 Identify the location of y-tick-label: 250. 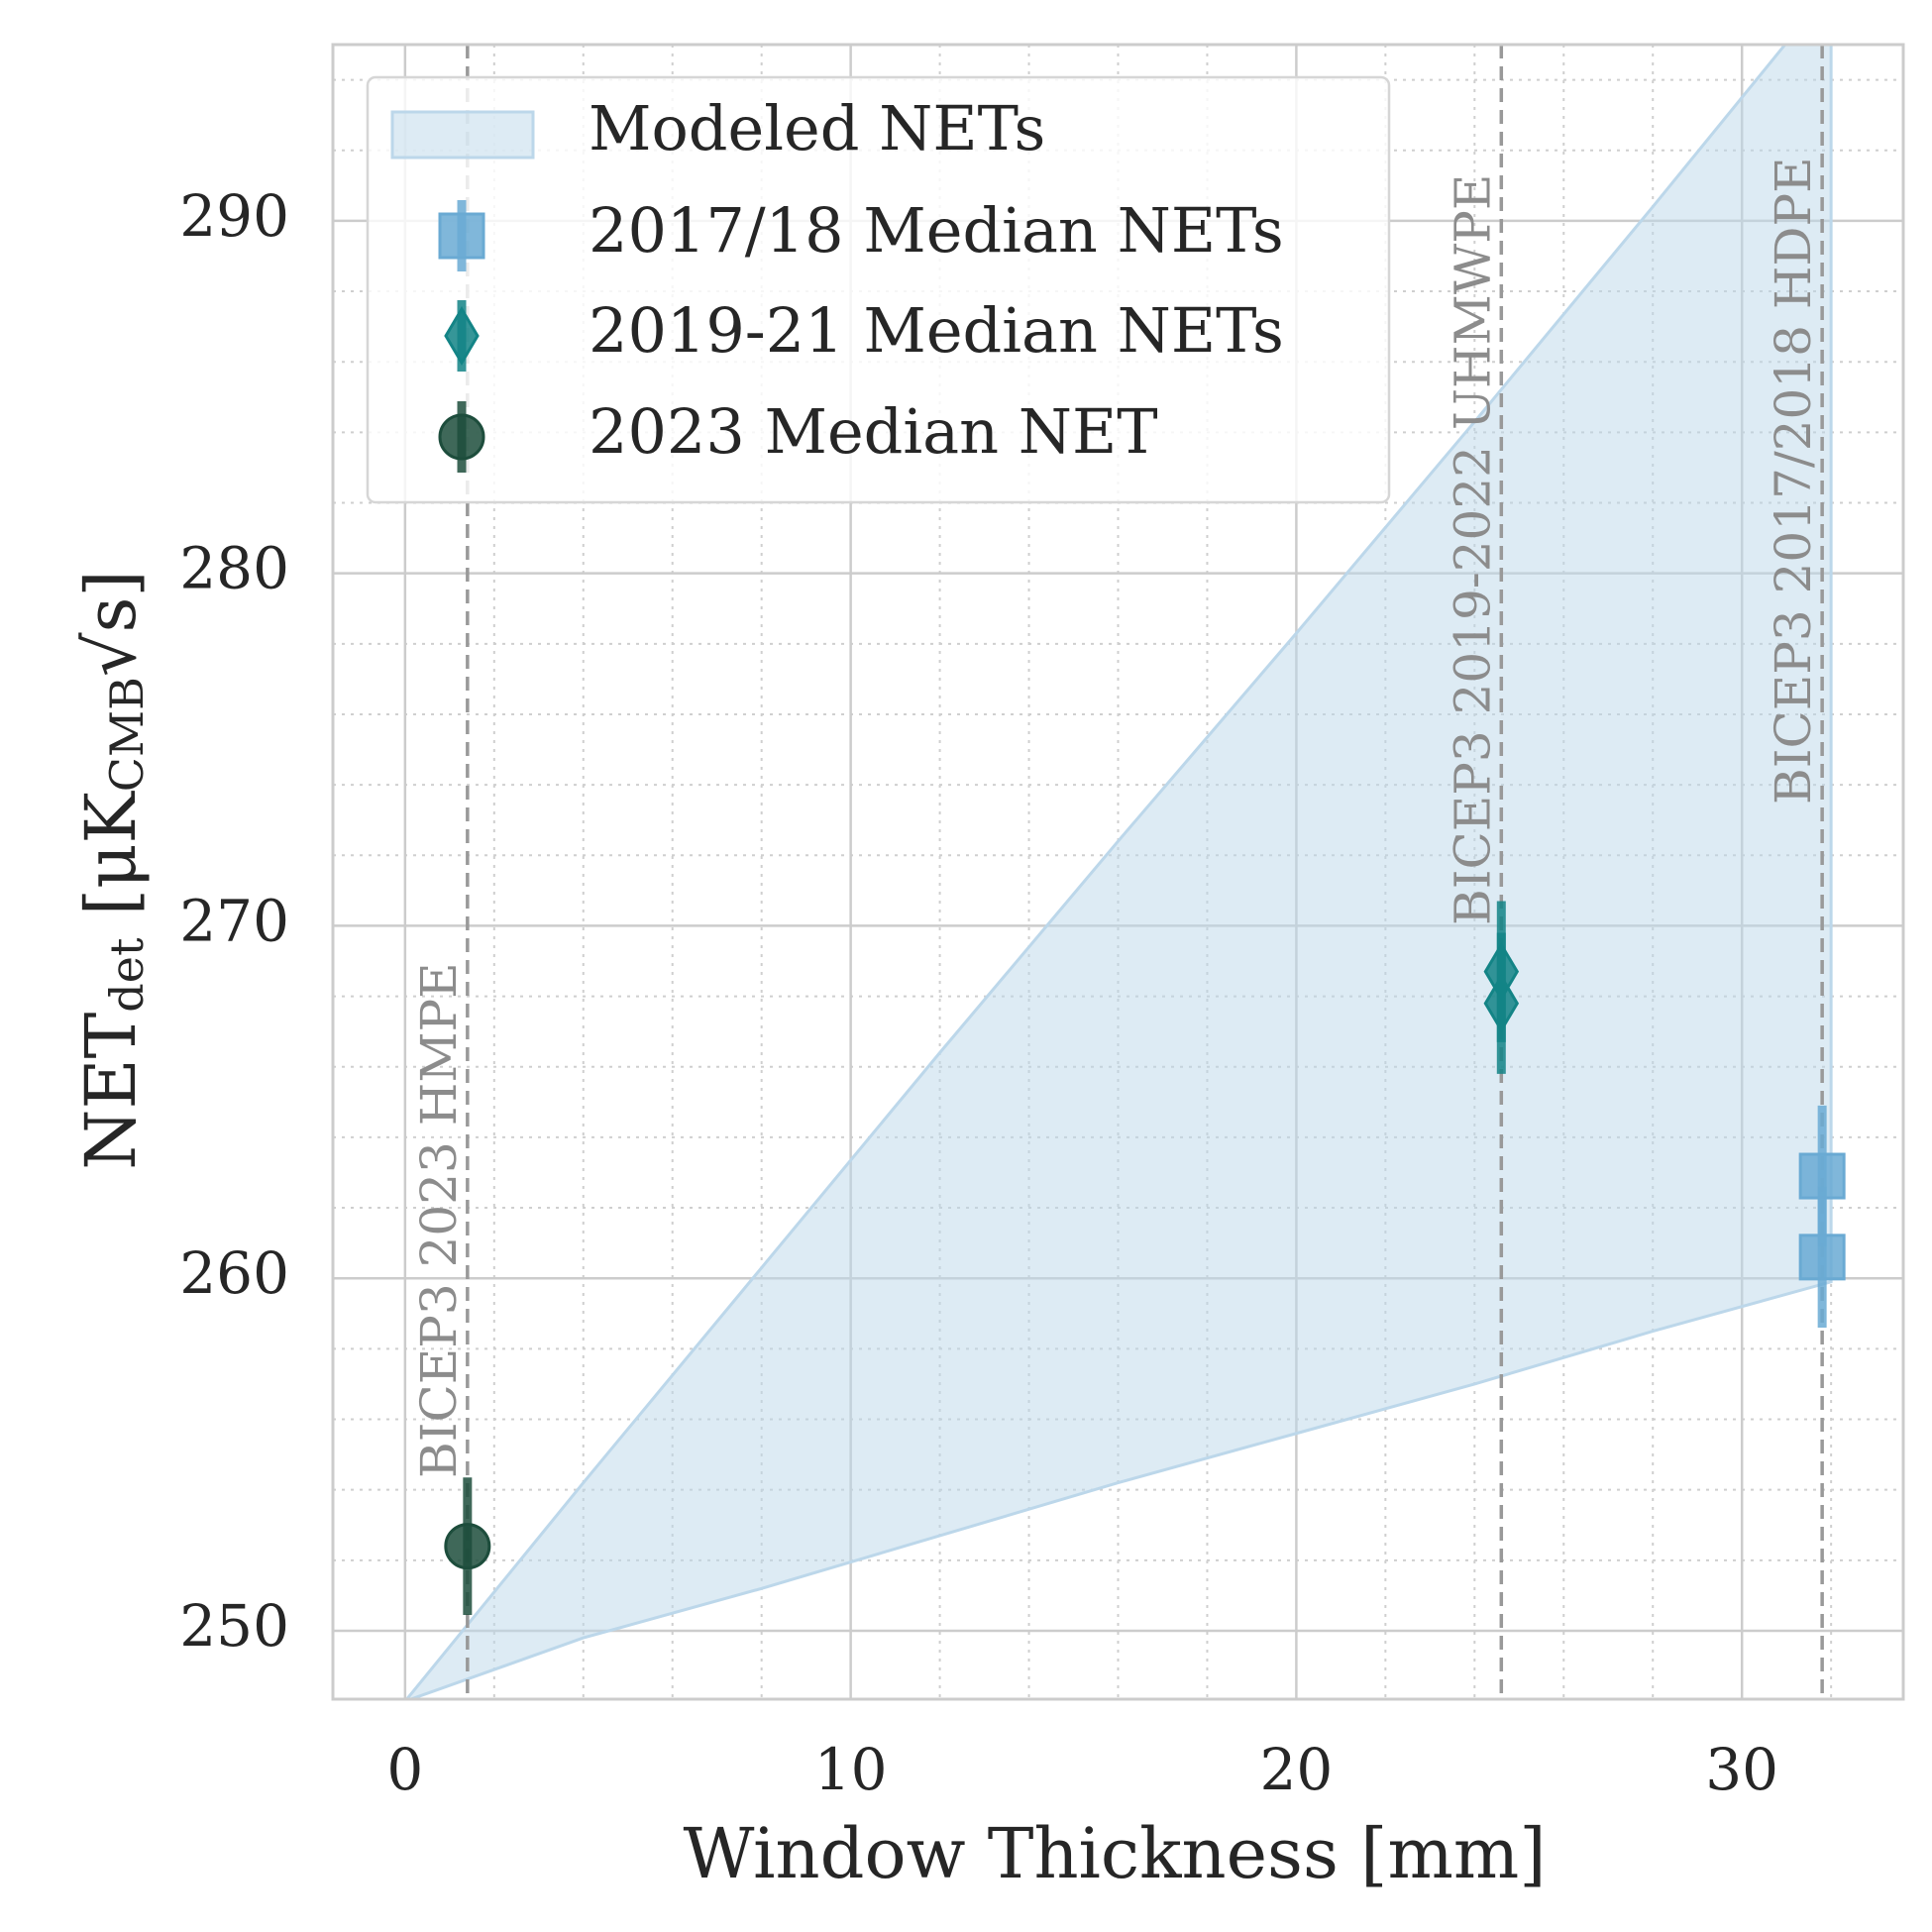
(234, 1626).